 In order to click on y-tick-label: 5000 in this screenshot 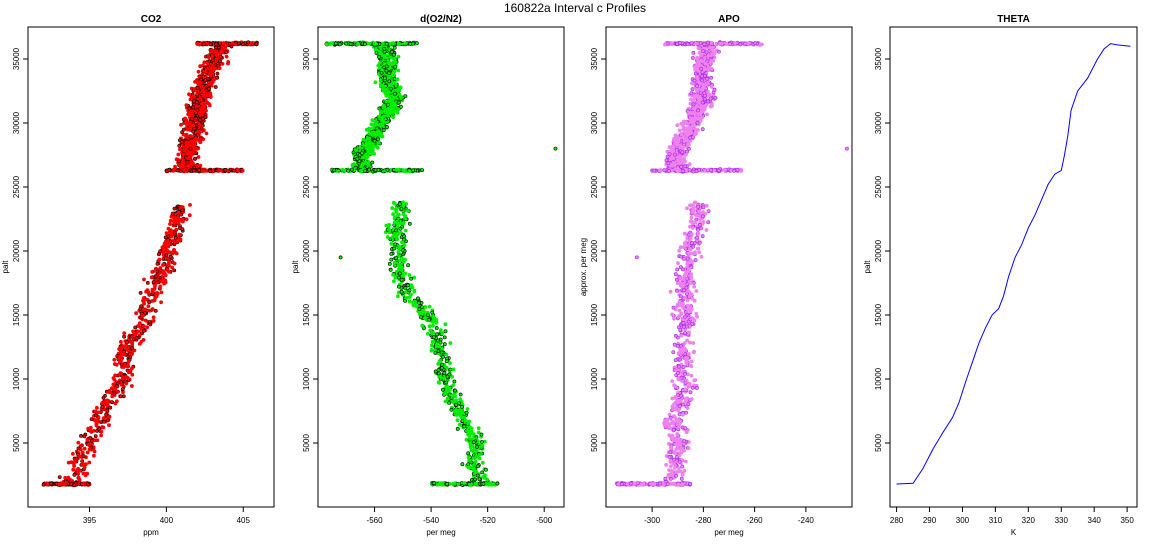, I will do `click(16, 443)`.